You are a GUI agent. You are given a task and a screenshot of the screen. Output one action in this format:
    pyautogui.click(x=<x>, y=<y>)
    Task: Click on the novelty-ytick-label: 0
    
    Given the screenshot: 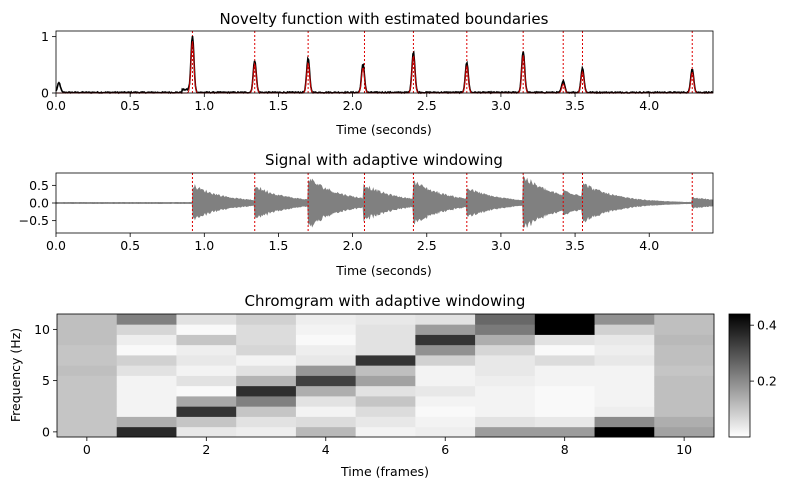 What is the action you would take?
    pyautogui.click(x=45, y=93)
    